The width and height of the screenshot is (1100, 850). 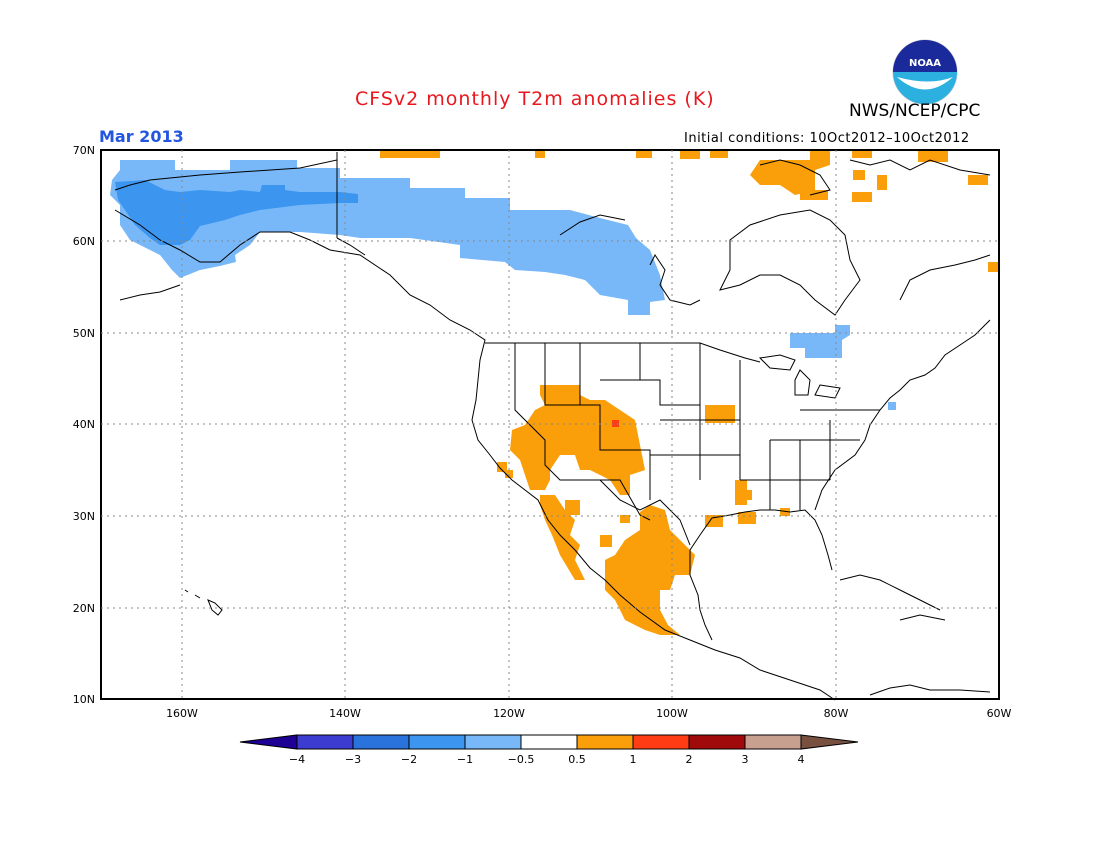 What do you see at coordinates (915, 111) in the screenshot?
I see `agency-label: NWS/NCEP/CPC` at bounding box center [915, 111].